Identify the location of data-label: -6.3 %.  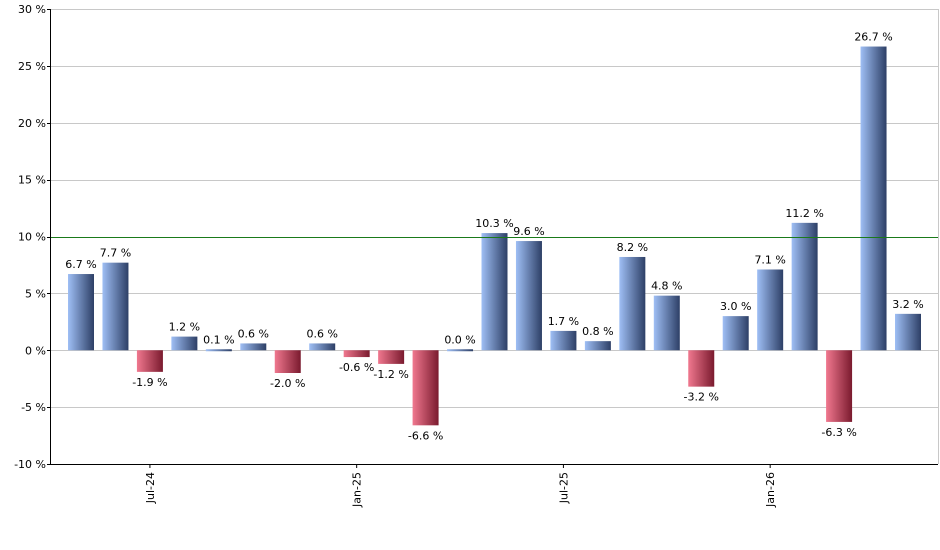
(838, 432).